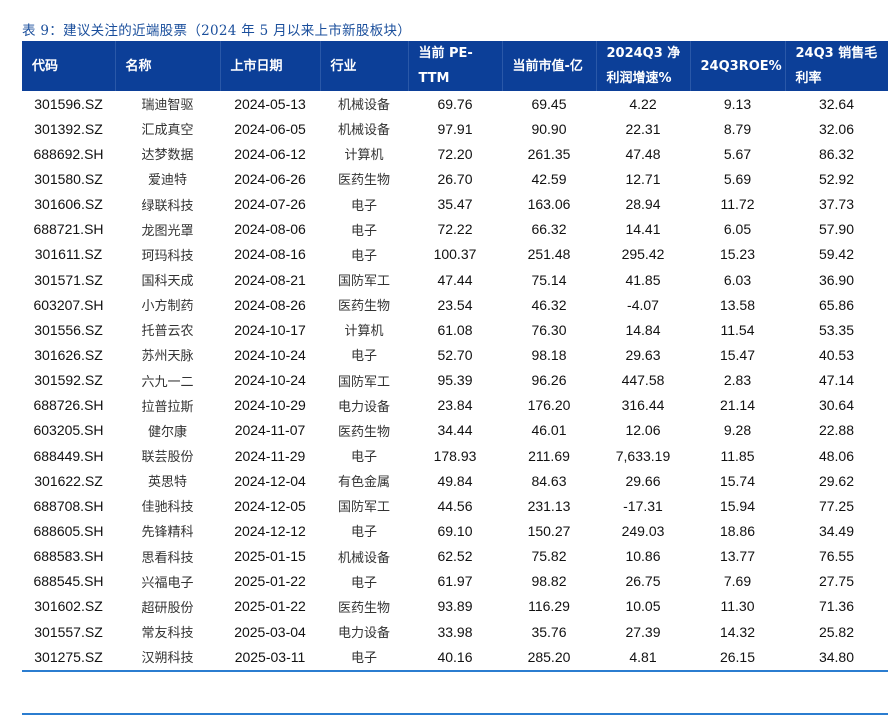 Image resolution: width=896 pixels, height=719 pixels. Describe the element at coordinates (363, 66) in the screenshot. I see `header-industry: 行业` at that location.